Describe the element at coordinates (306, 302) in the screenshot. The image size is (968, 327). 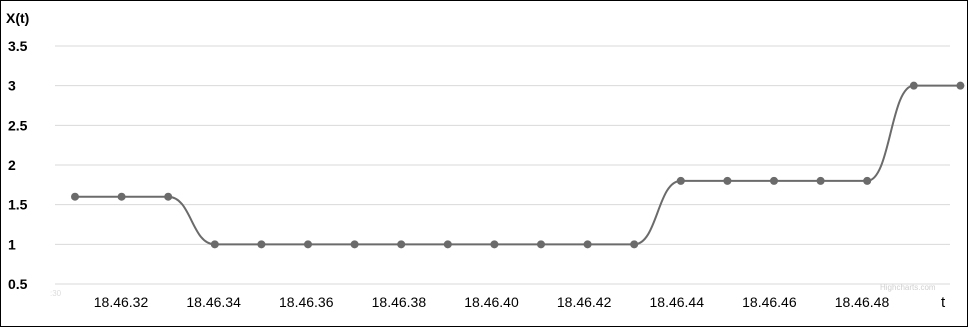
I see `x-tick-label: 18.46.36` at that location.